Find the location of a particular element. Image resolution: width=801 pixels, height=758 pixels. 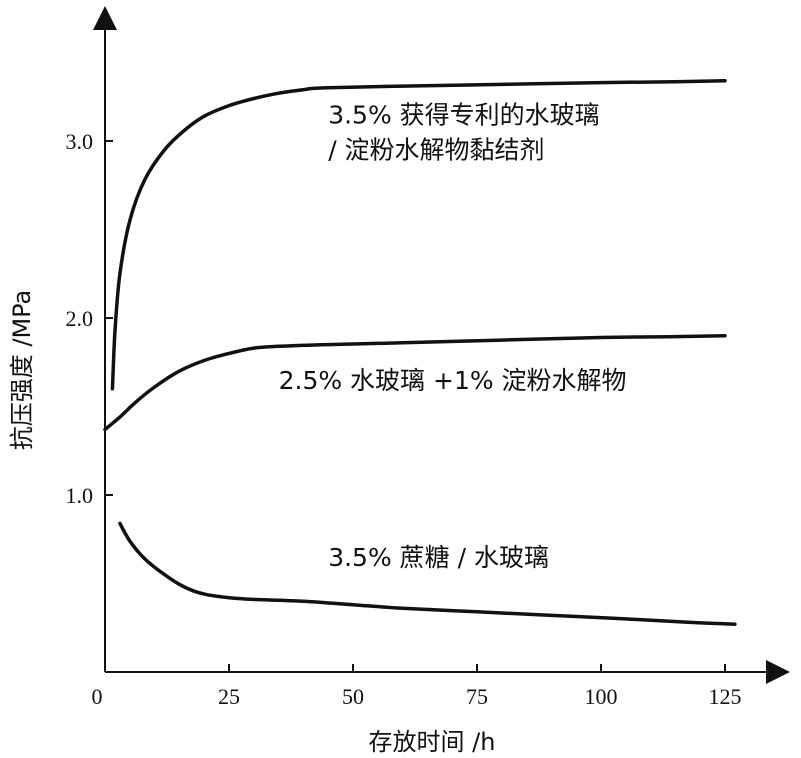

y-tick-label: 1.0 is located at coordinates (80, 495).